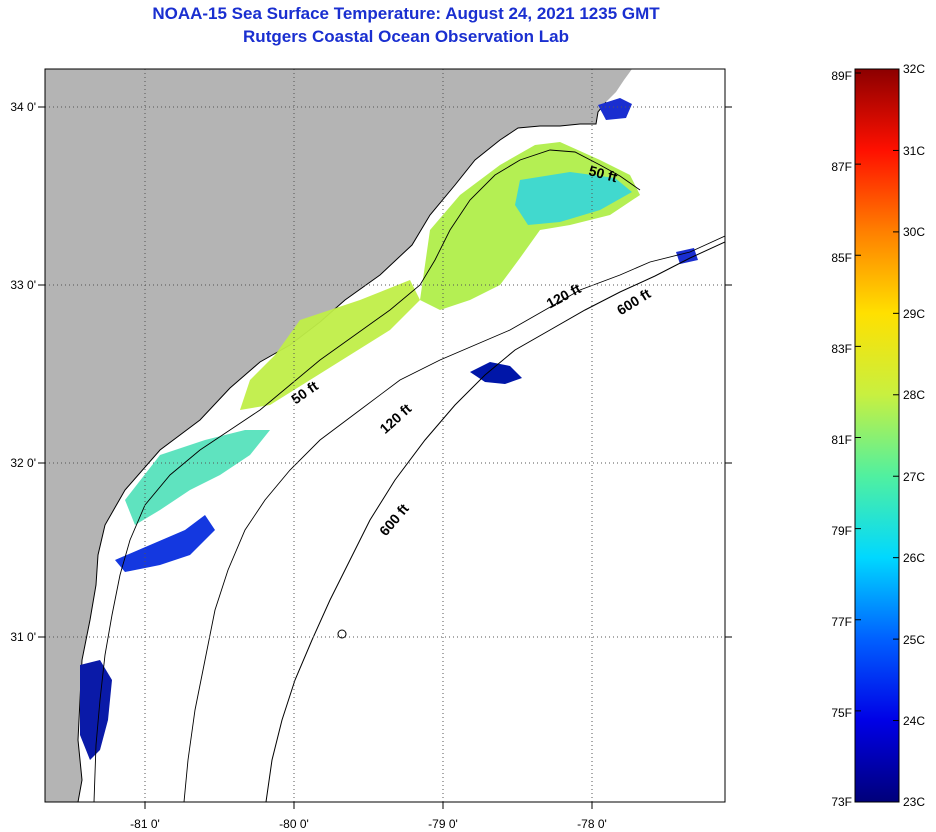 This screenshot has width=936, height=832. Describe the element at coordinates (914, 395) in the screenshot. I see `colorbar-c-label: 28C` at that location.